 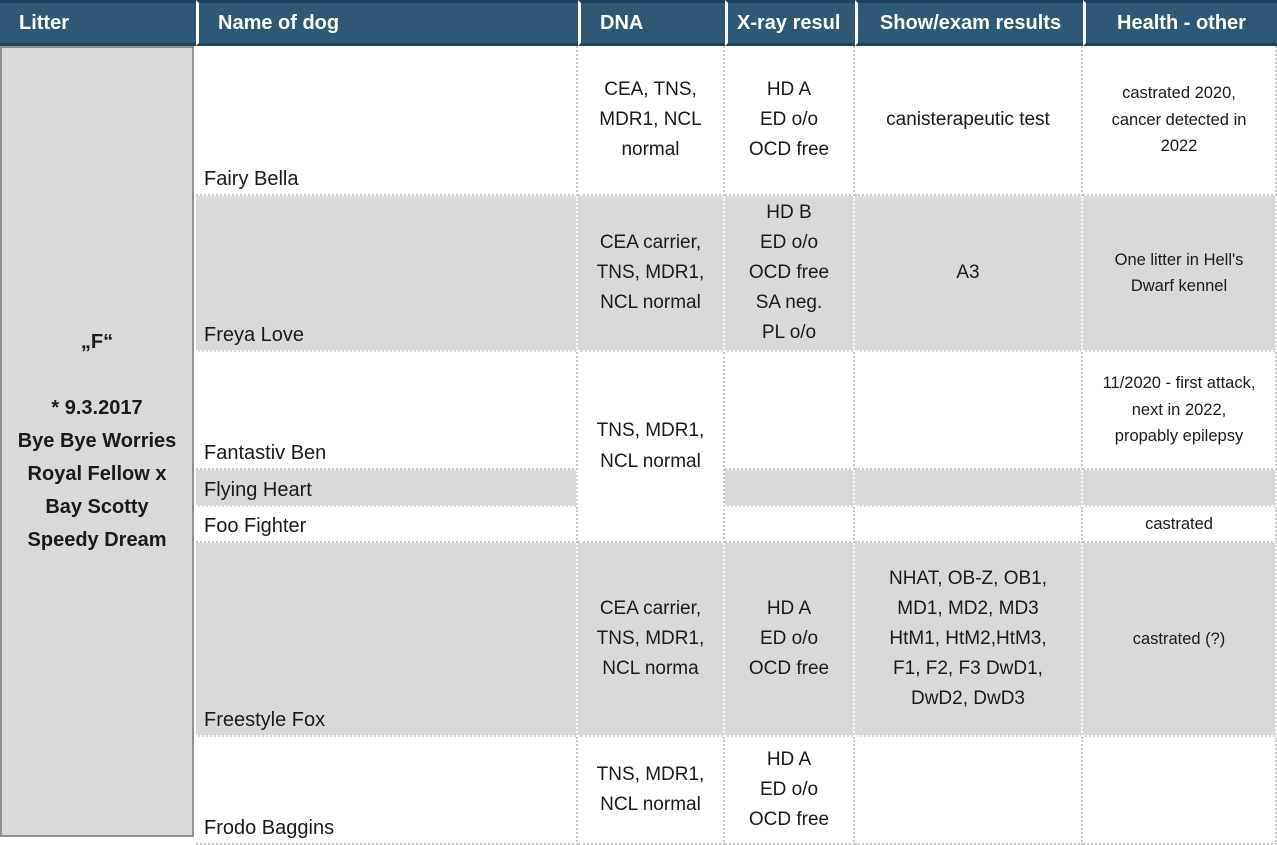 What do you see at coordinates (969, 23) in the screenshot?
I see `header-cell-show: Show/exam results` at bounding box center [969, 23].